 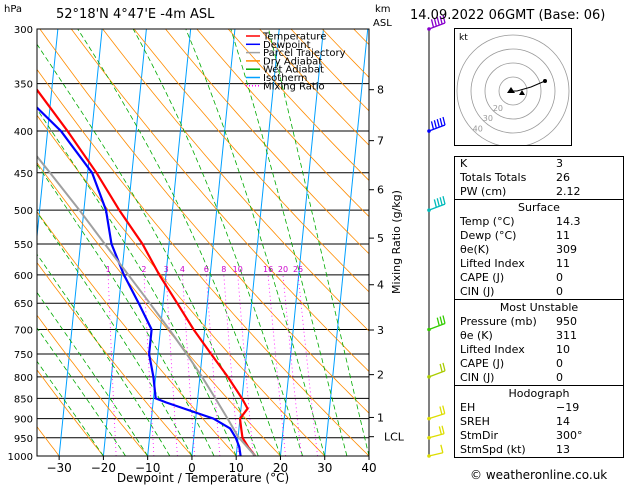 What do you see at coordinates (559, 363) in the screenshot?
I see `most-unstable-row-value: 0` at bounding box center [559, 363].